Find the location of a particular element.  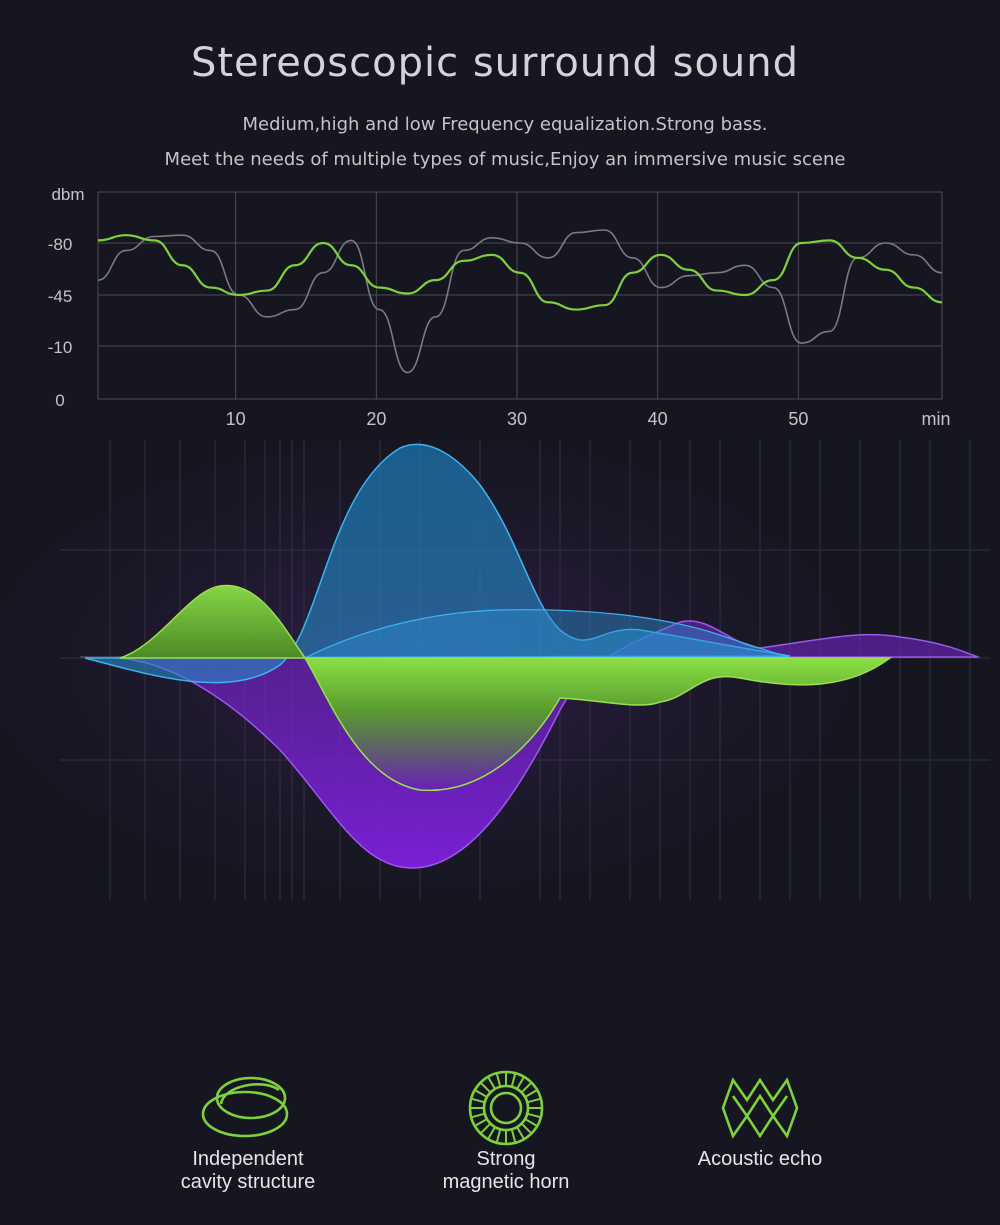

blue-wave is located at coordinates (437, 563).